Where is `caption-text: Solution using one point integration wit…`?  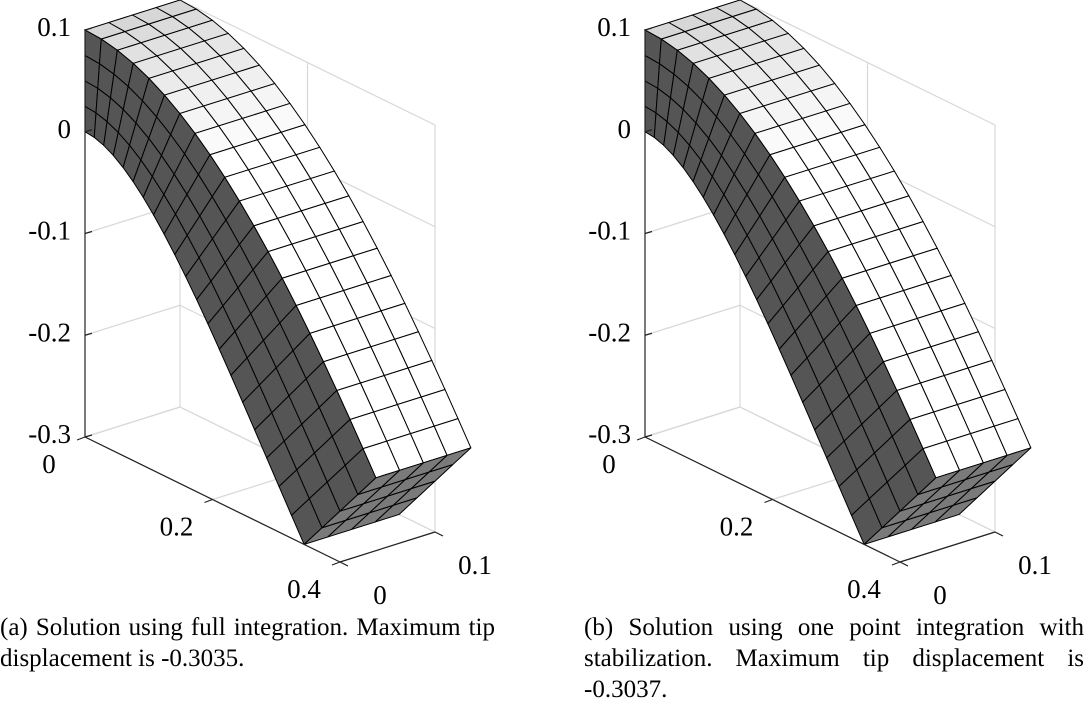
caption-text: Solution using one point integration wit… is located at coordinates (834, 658).